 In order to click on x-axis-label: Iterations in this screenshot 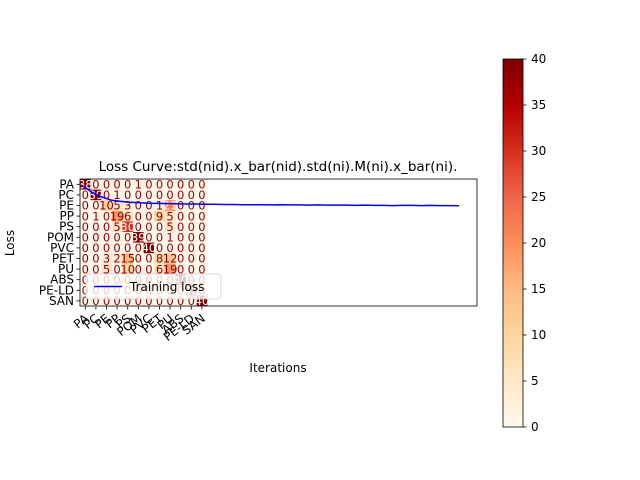, I will do `click(277, 368)`.